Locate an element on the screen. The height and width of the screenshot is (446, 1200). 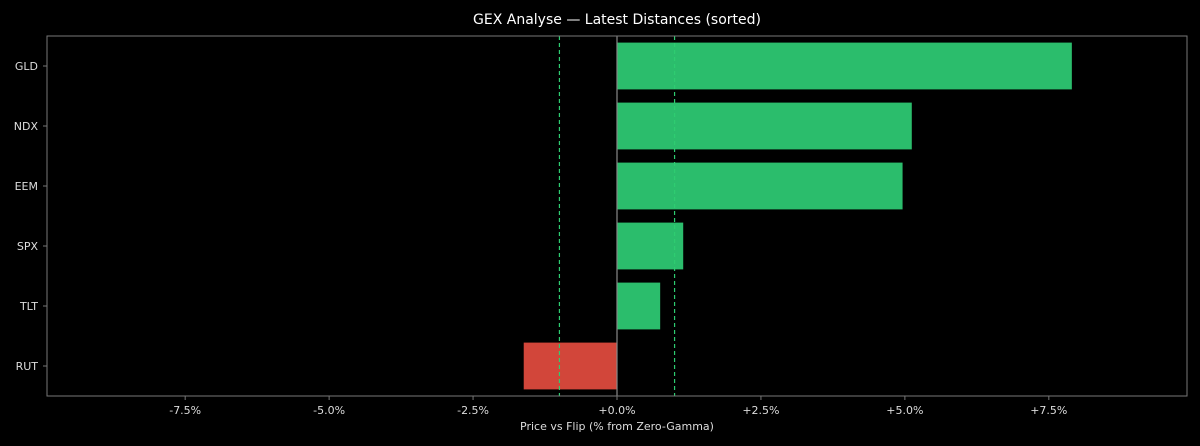
bar-tlt is located at coordinates (639, 306).